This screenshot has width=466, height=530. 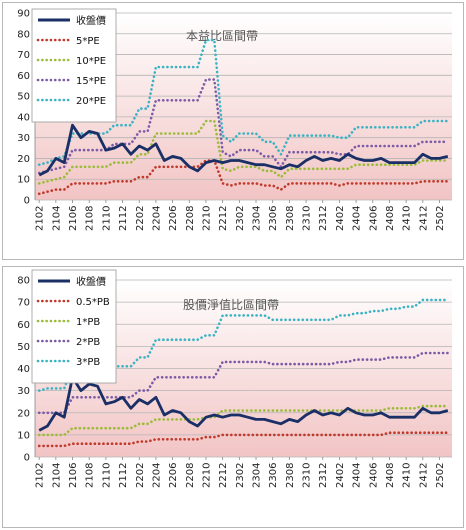 What do you see at coordinates (23, 303) in the screenshot?
I see `pb-y-tick-label: 70` at bounding box center [23, 303].